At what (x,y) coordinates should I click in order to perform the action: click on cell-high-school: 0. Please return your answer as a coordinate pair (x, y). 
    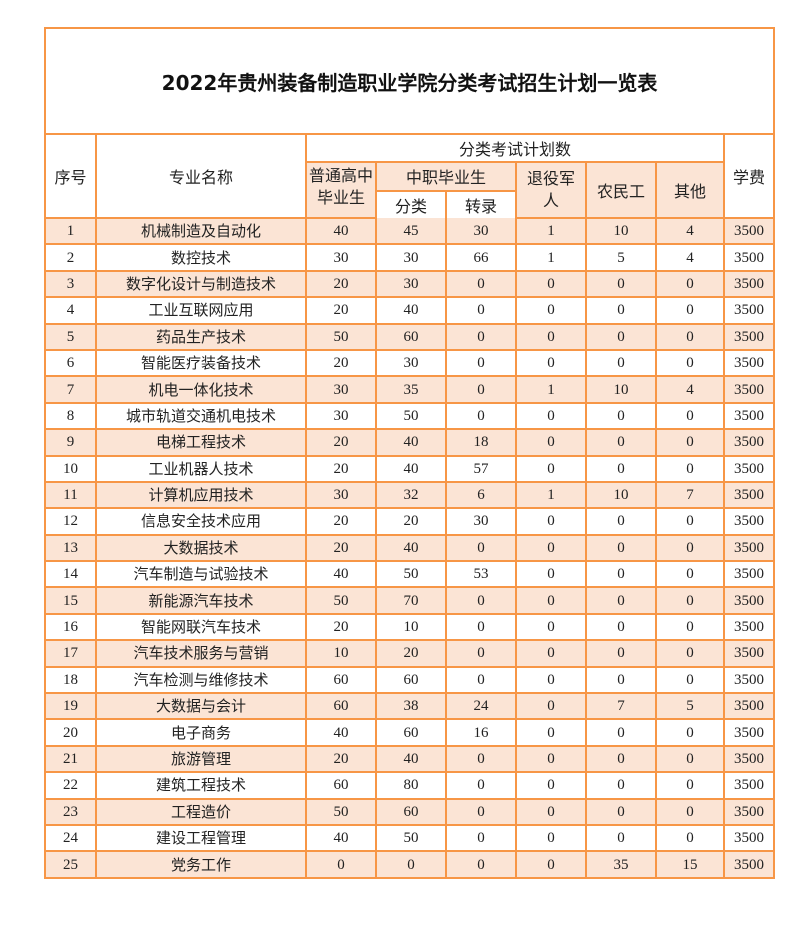
    Looking at the image, I should click on (341, 863).